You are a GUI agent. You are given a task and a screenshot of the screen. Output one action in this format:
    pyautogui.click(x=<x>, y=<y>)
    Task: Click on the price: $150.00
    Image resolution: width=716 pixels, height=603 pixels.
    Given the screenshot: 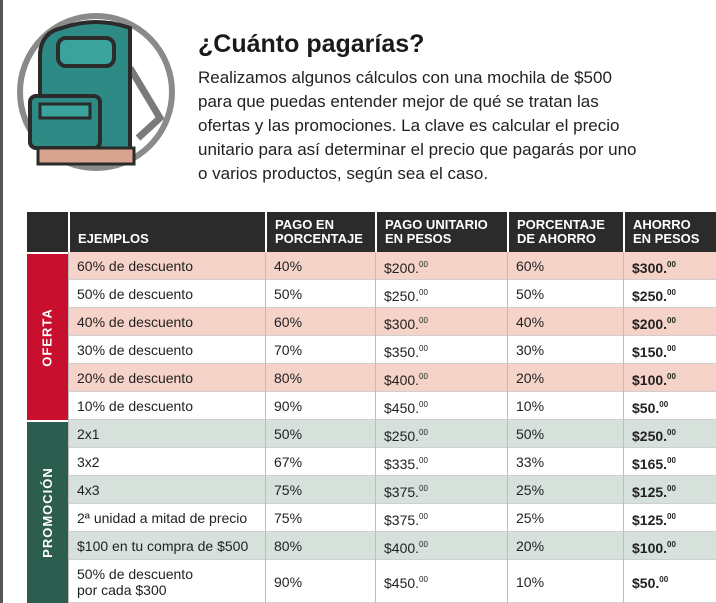 What is the action you would take?
    pyautogui.click(x=674, y=350)
    